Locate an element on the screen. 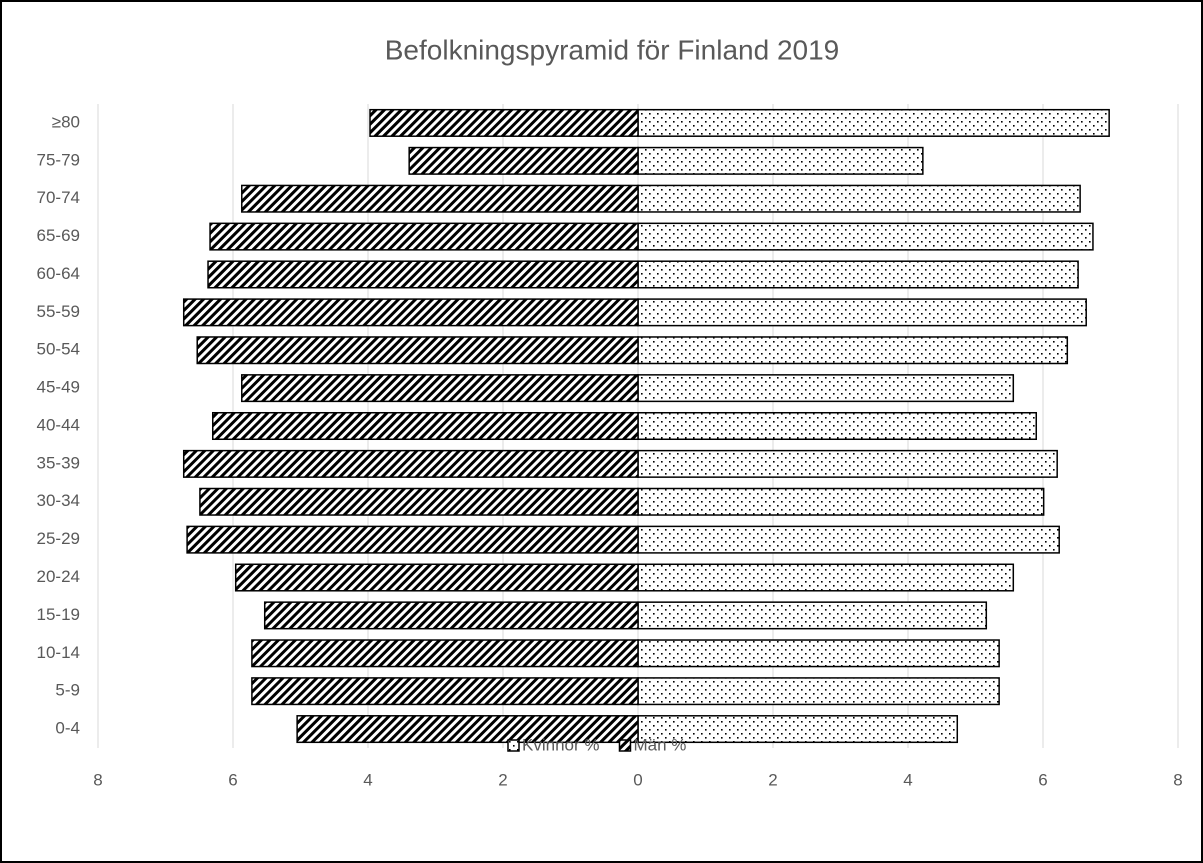 This screenshot has height=863, width=1203. y-tick-label: 30-34 is located at coordinates (58, 500).